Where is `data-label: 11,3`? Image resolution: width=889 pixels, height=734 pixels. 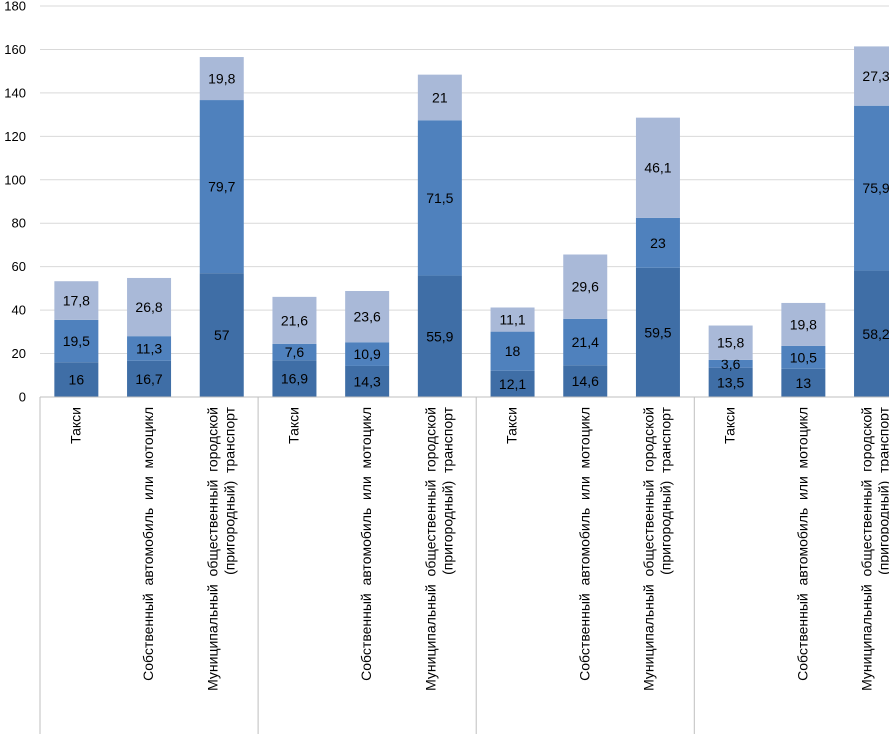 data-label: 11,3 is located at coordinates (149, 348).